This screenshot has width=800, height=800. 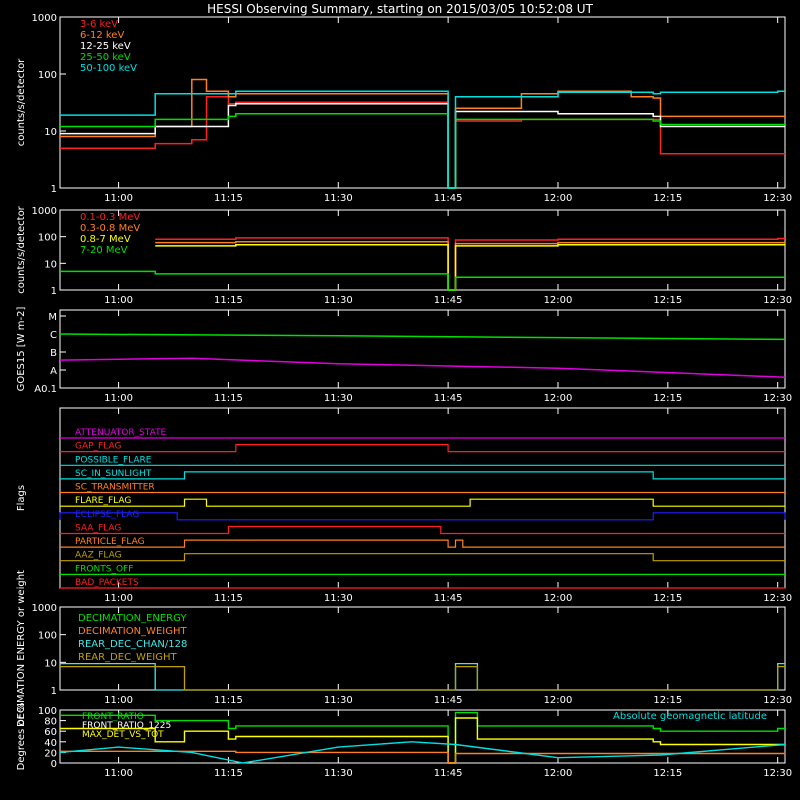 What do you see at coordinates (110, 542) in the screenshot?
I see `flag-label: PARTICLE_FLAG` at bounding box center [110, 542].